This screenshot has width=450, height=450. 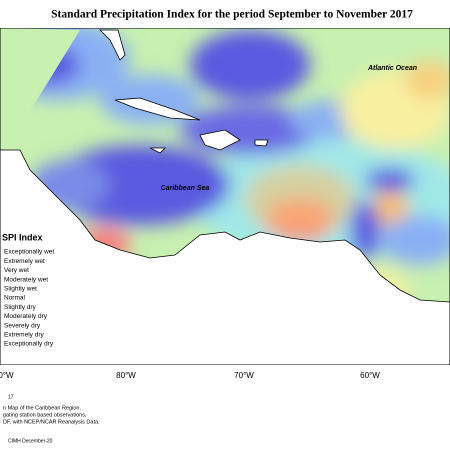 I want to click on legend-item: Slightly dry, so click(x=20, y=307).